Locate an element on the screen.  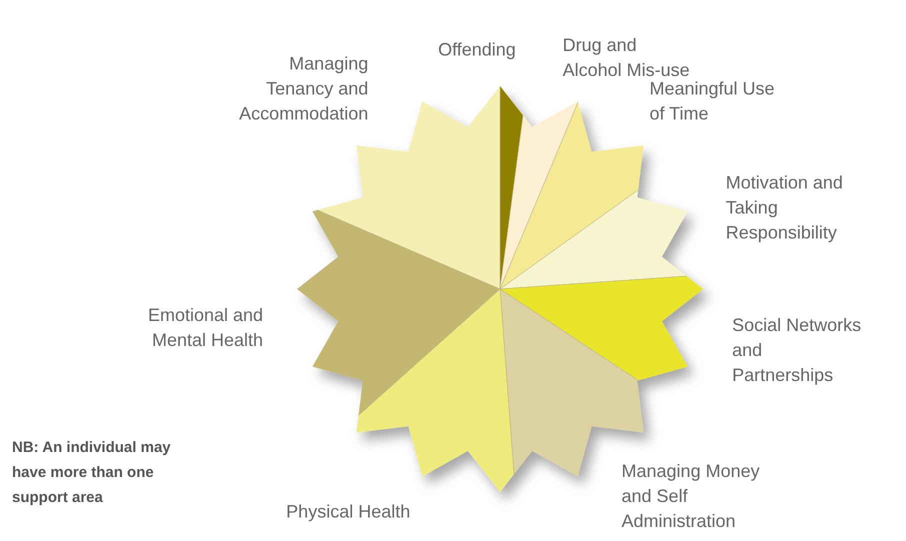
slice-label: Physical Health is located at coordinates (348, 512).